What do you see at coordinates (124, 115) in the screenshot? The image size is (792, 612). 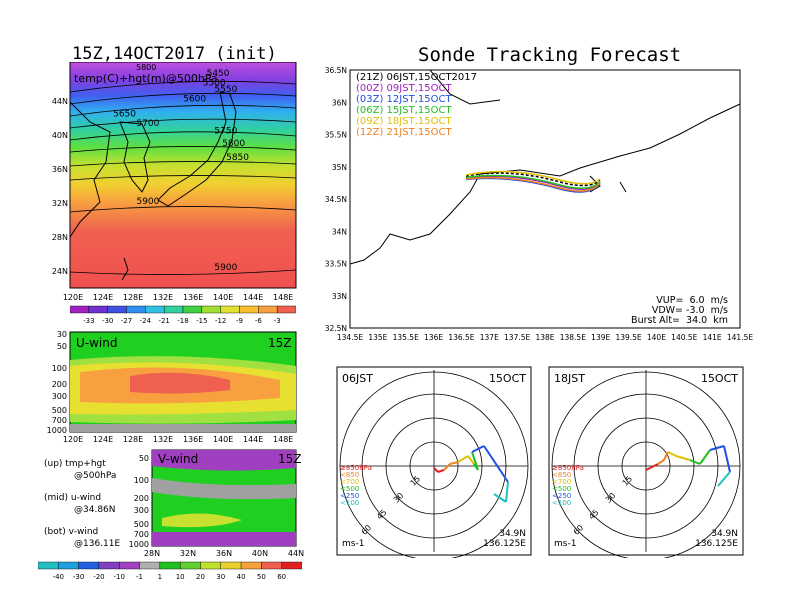 I see `contour-label: 5650` at bounding box center [124, 115].